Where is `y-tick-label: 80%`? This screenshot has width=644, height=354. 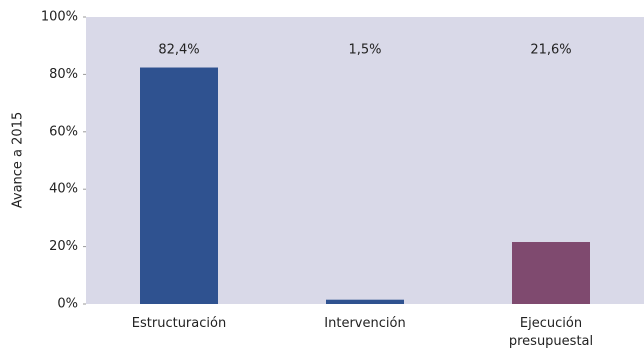 y-tick-label: 80% is located at coordinates (63, 74).